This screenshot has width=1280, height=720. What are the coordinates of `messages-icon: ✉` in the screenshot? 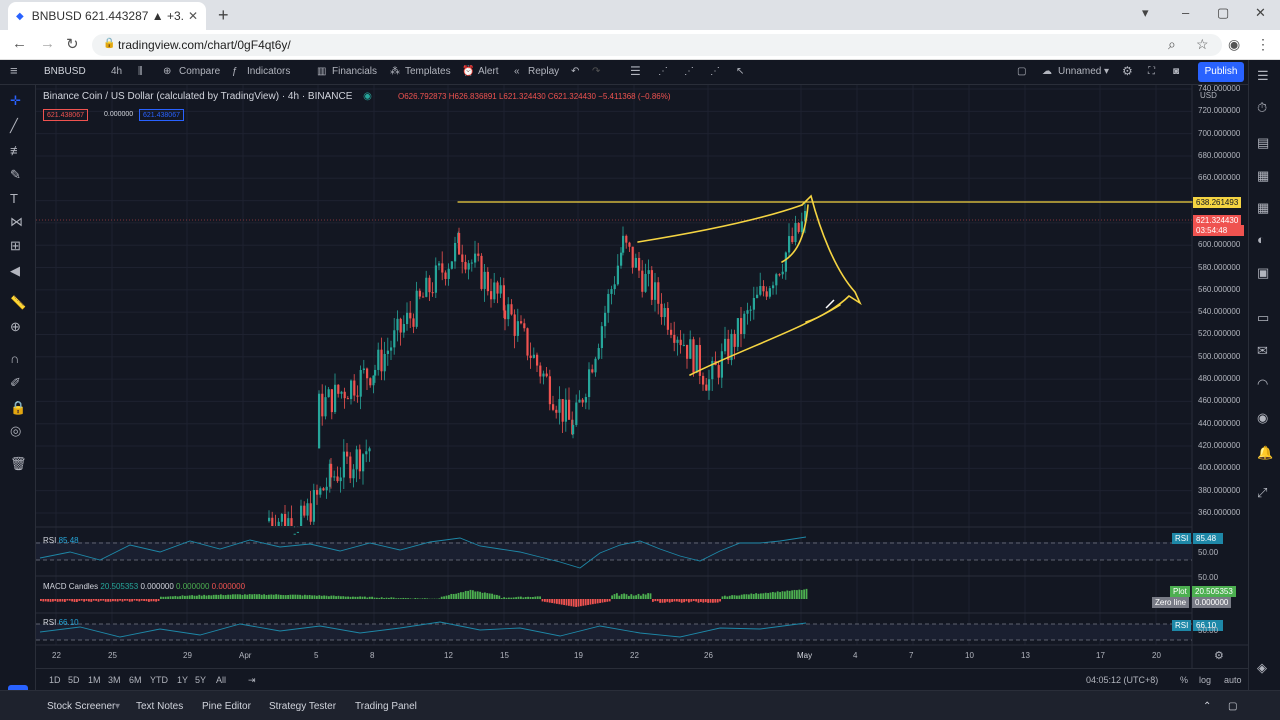 It's located at (1262, 350).